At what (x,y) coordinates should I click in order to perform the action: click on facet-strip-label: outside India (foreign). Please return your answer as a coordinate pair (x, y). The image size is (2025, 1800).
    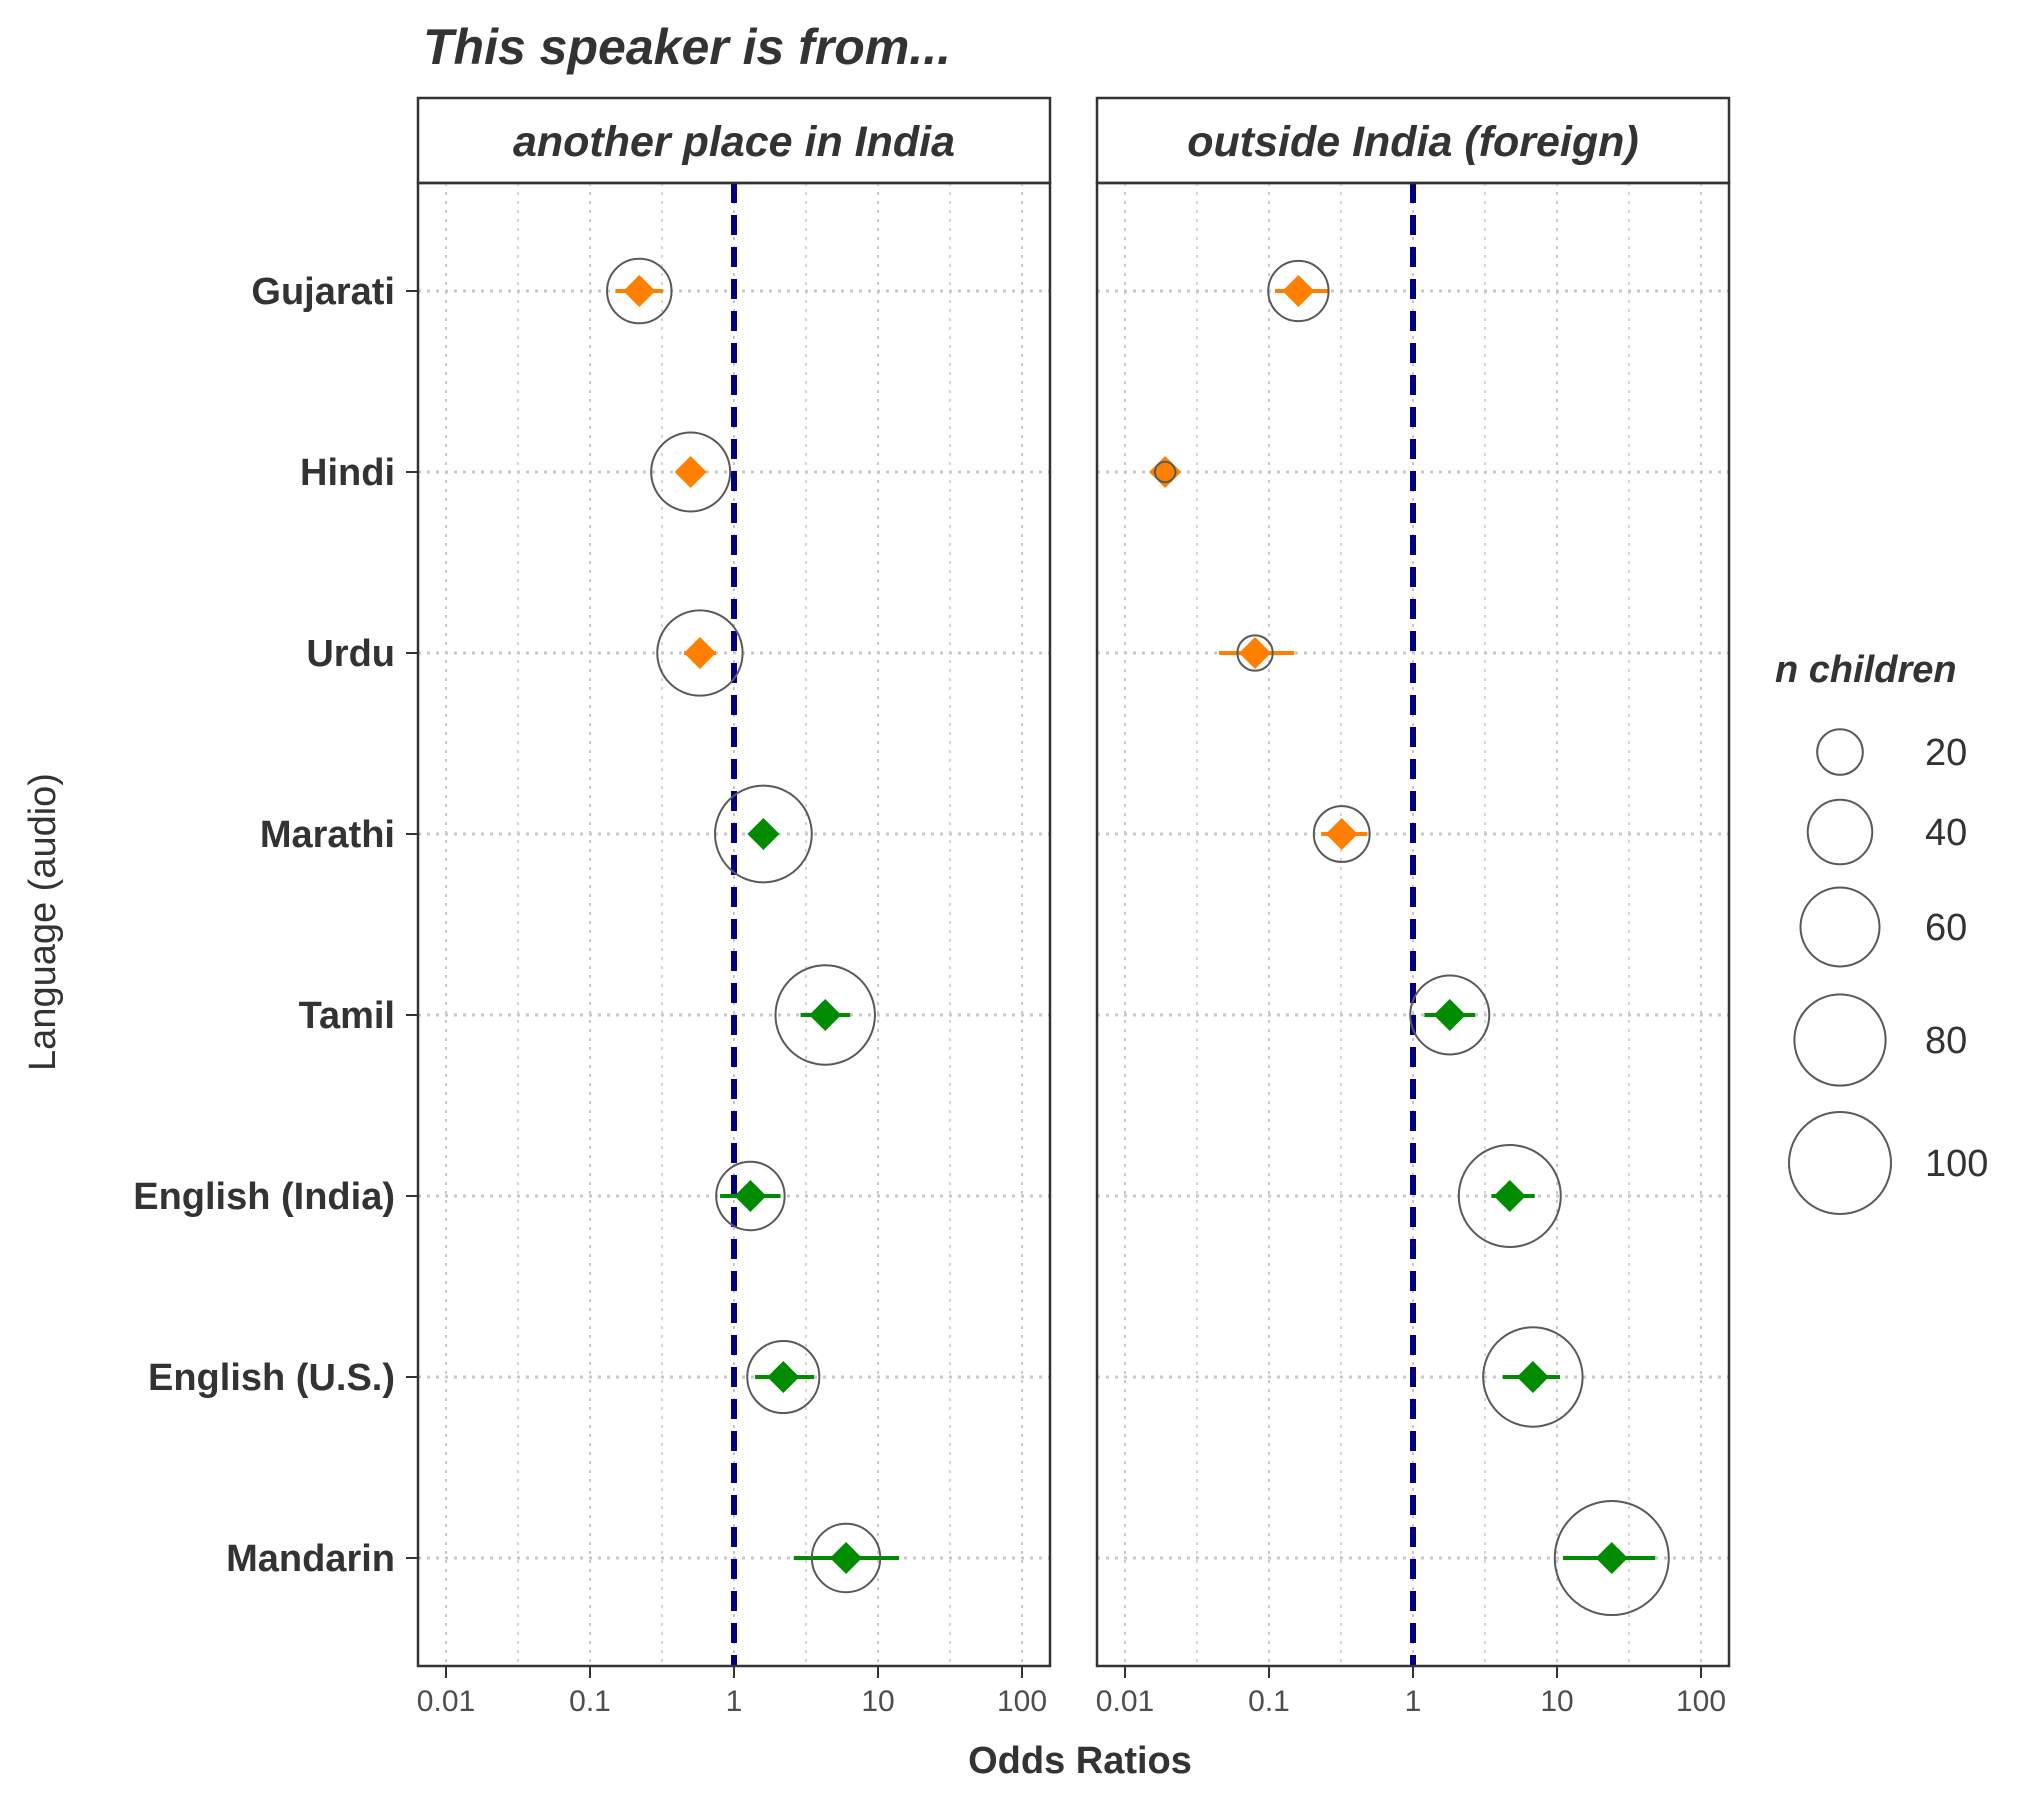
    Looking at the image, I should click on (1412, 142).